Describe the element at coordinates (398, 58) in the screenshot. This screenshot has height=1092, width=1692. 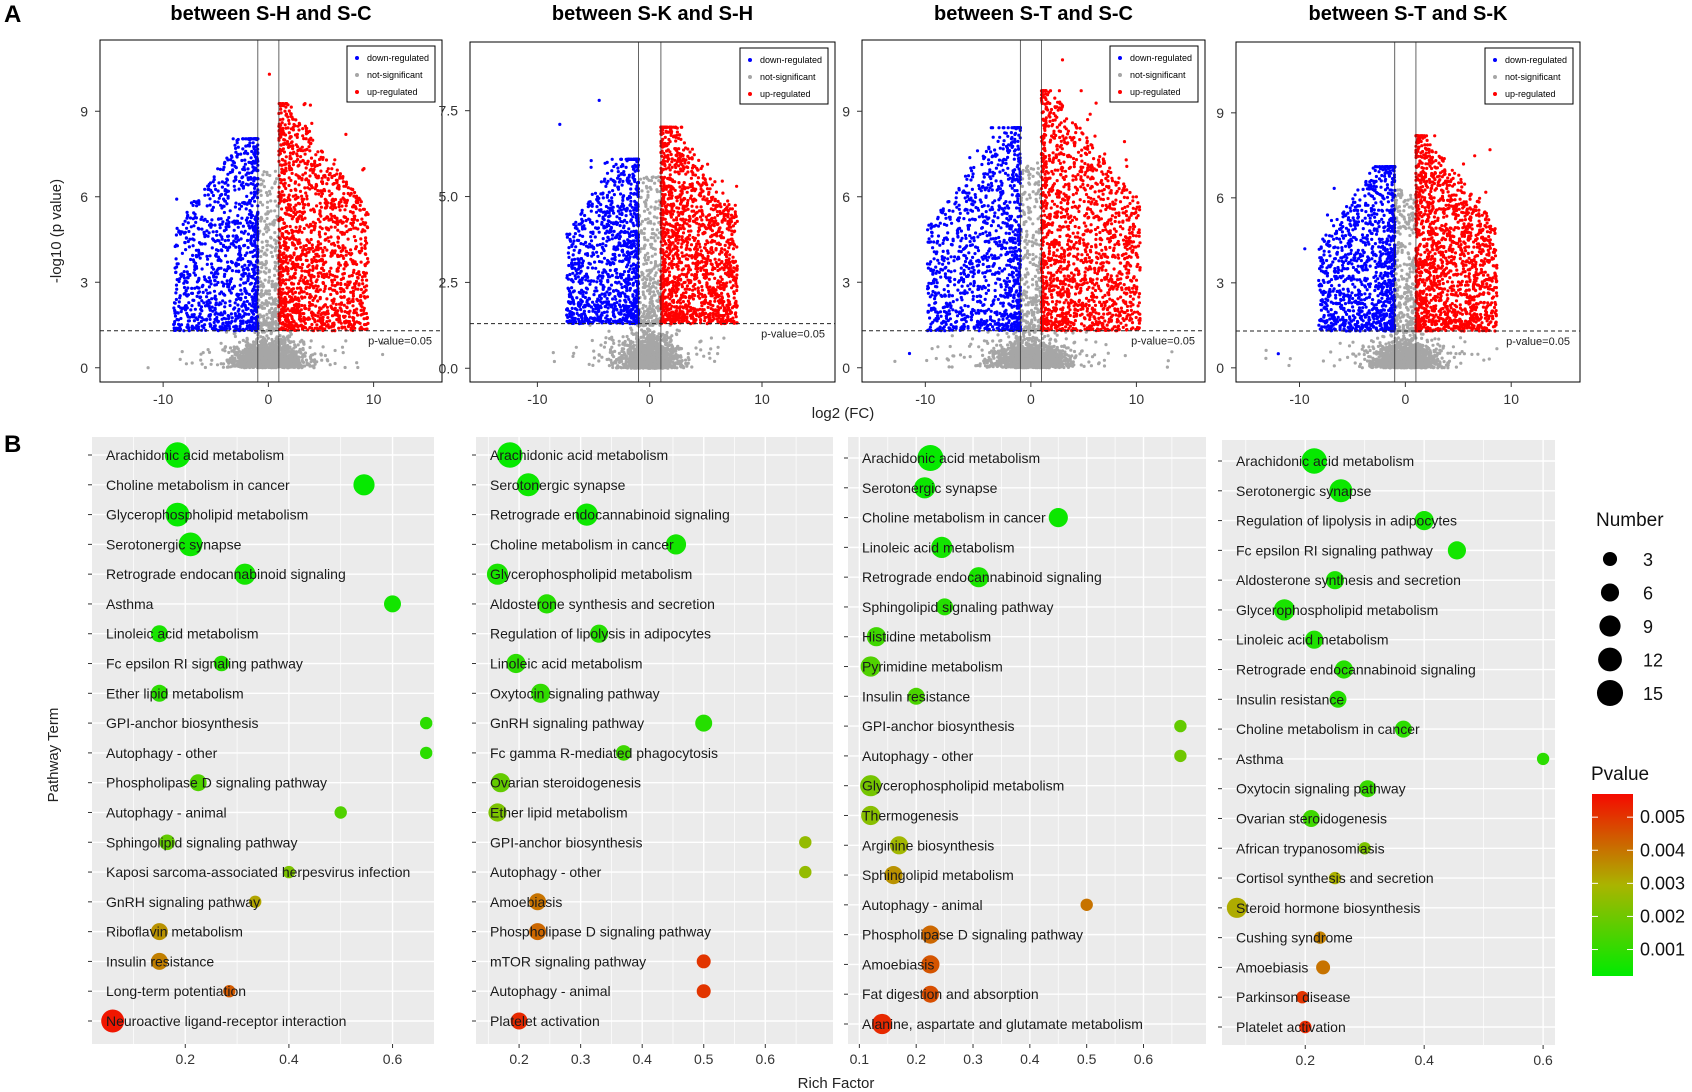
I see `volcano-legend-label: down-regulated` at that location.